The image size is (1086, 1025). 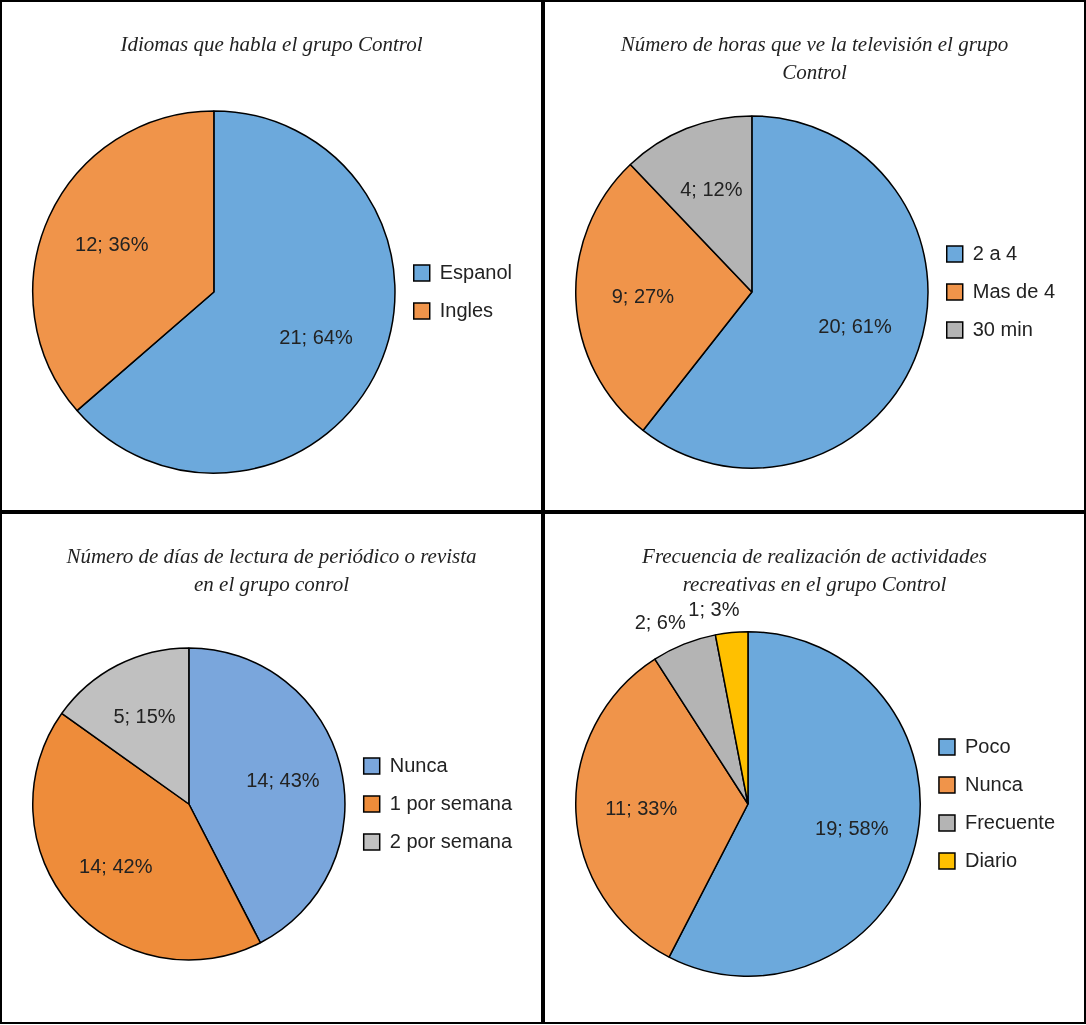 What do you see at coordinates (1010, 821) in the screenshot?
I see `legend-label: Frecuente` at bounding box center [1010, 821].